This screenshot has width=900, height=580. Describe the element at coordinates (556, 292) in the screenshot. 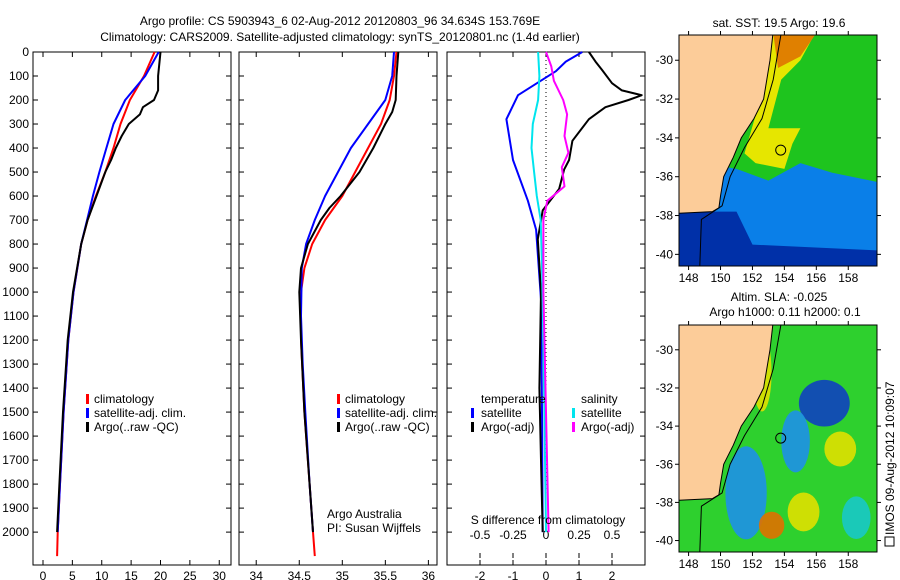

I see `series-line-s-argo-adj-` at that location.